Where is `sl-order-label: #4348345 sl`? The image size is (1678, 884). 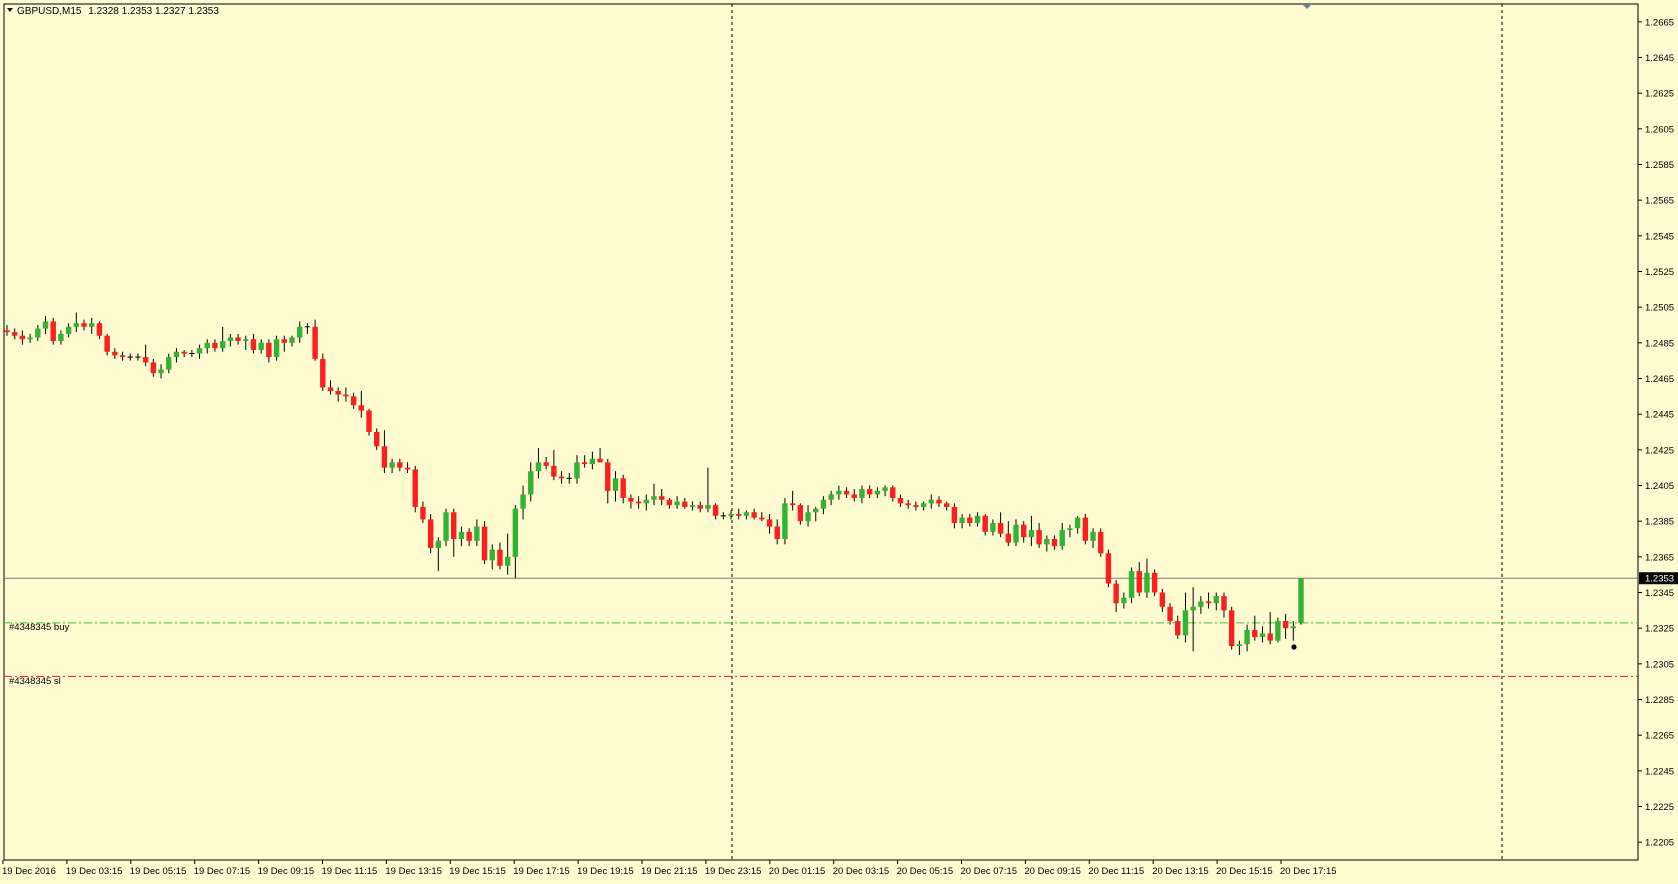 sl-order-label: #4348345 sl is located at coordinates (35, 681).